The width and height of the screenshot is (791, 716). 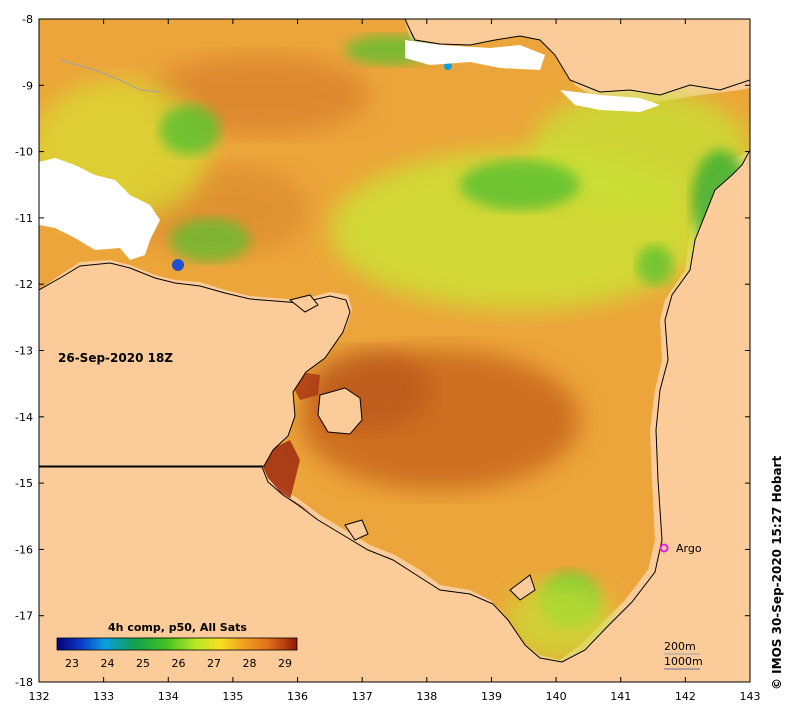 What do you see at coordinates (72, 663) in the screenshot?
I see `colorbar-tick-label: 23` at bounding box center [72, 663].